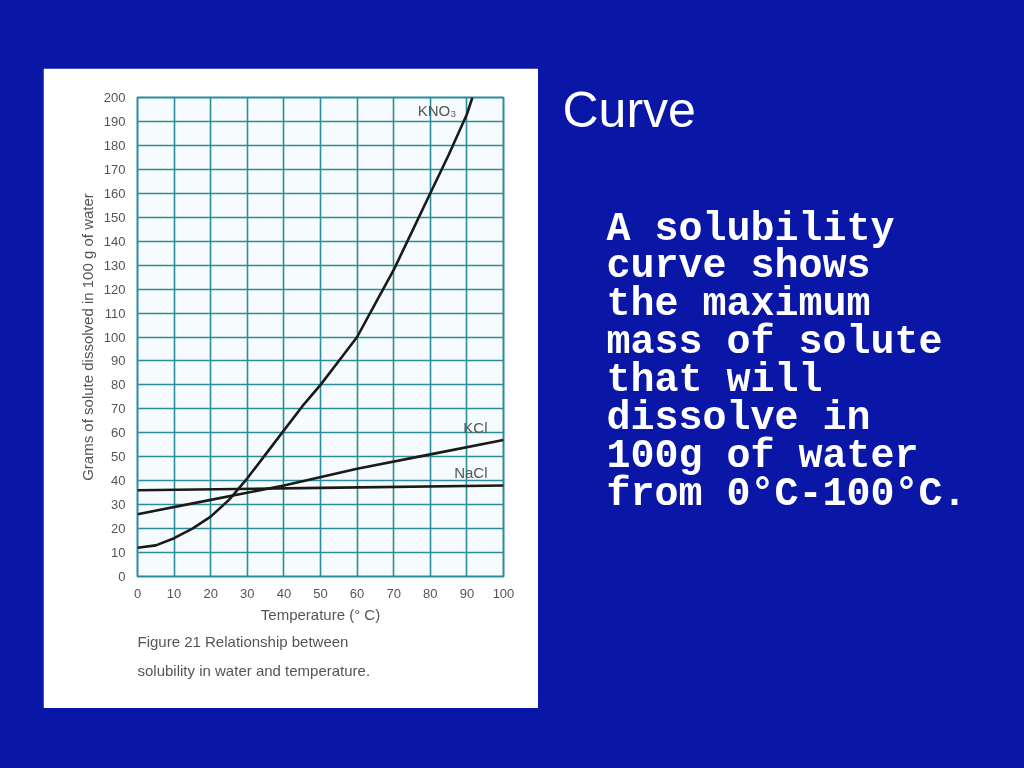 This screenshot has height=768, width=1024. What do you see at coordinates (503, 593) in the screenshot?
I see `x-tick-label: 100` at bounding box center [503, 593].